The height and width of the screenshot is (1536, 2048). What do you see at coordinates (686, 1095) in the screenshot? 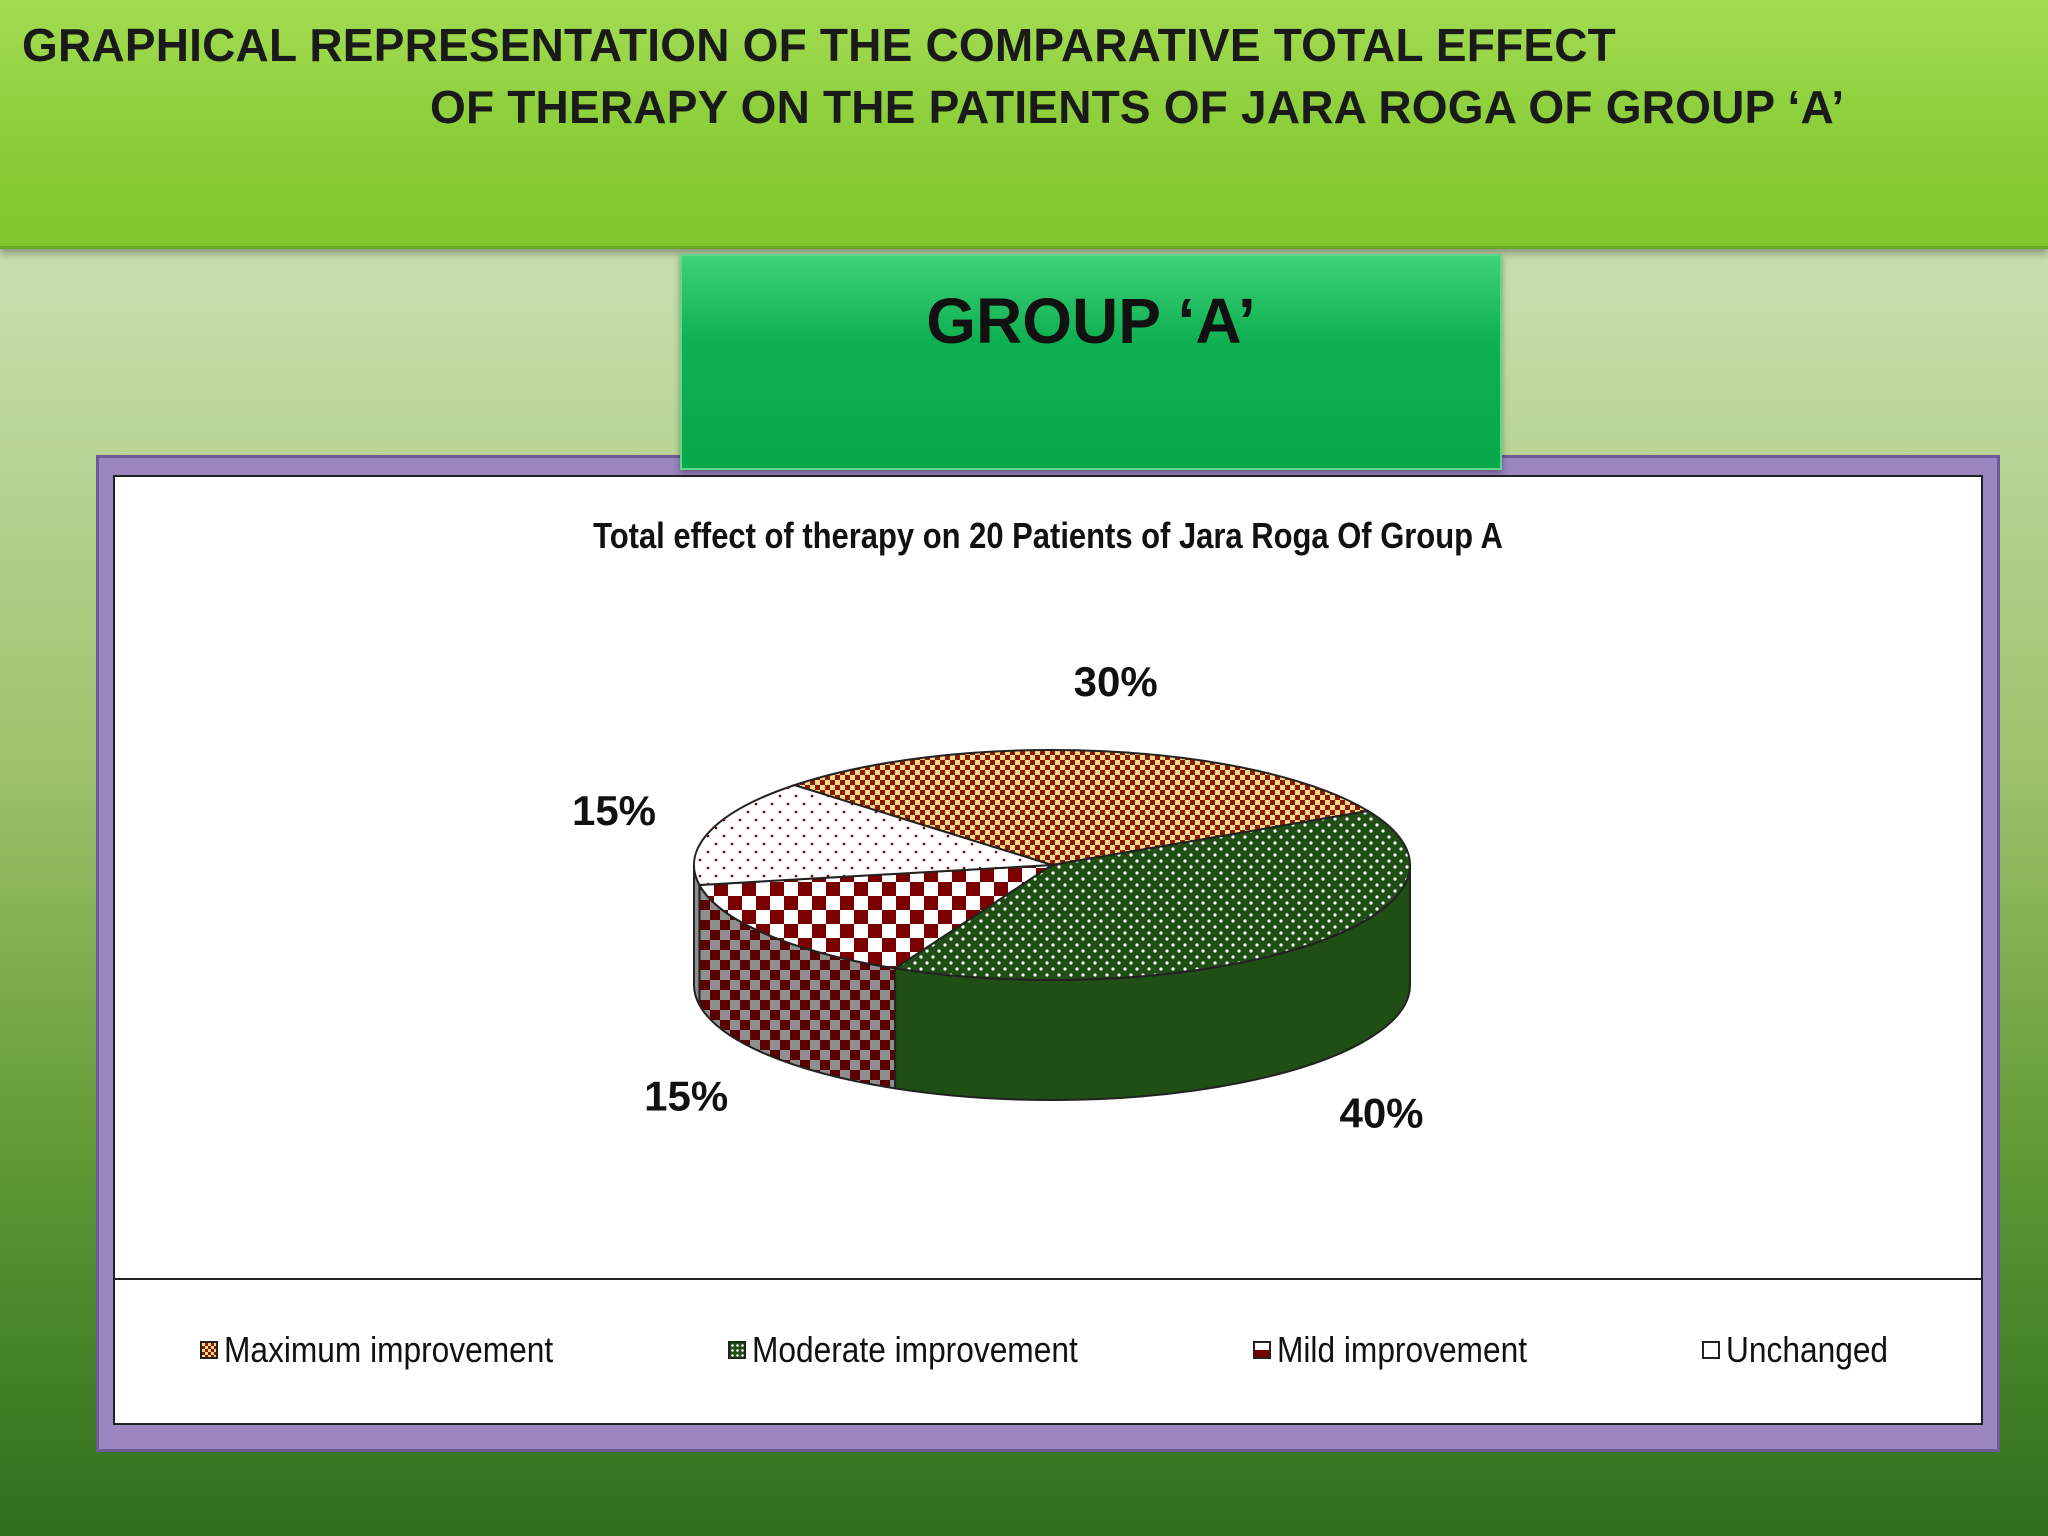
I see `data-label-mild: 15%` at bounding box center [686, 1095].